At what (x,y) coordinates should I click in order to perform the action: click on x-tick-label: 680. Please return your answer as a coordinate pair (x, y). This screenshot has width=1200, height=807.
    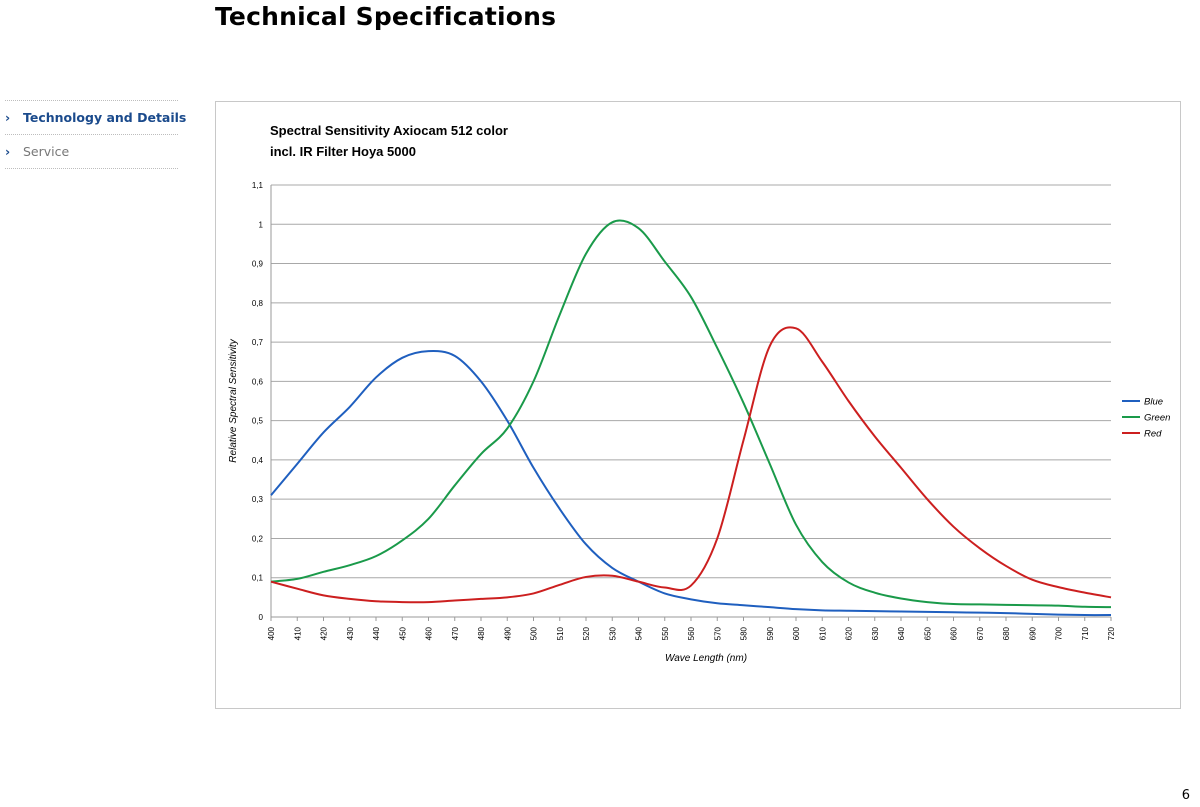
    Looking at the image, I should click on (1006, 633).